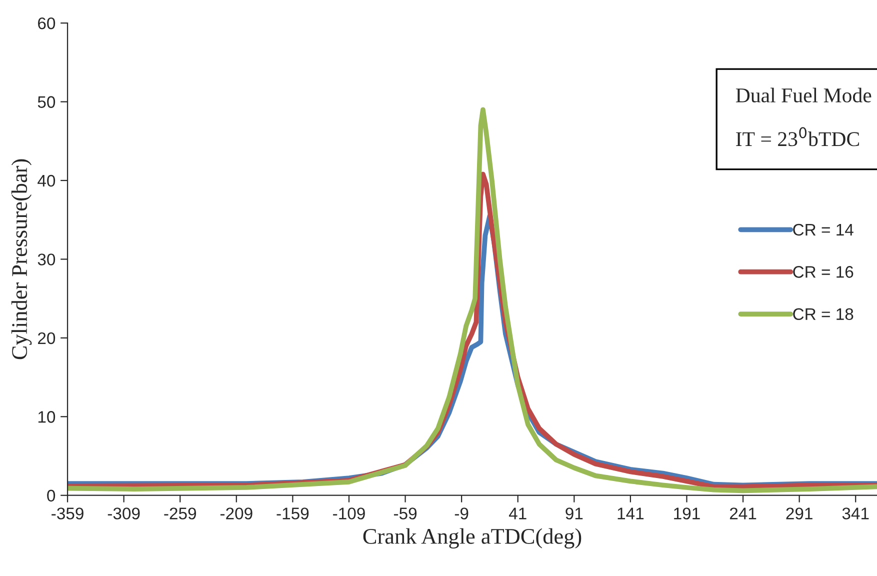 The image size is (877, 576). Describe the element at coordinates (292, 514) in the screenshot. I see `x-tick-label: -159` at that location.